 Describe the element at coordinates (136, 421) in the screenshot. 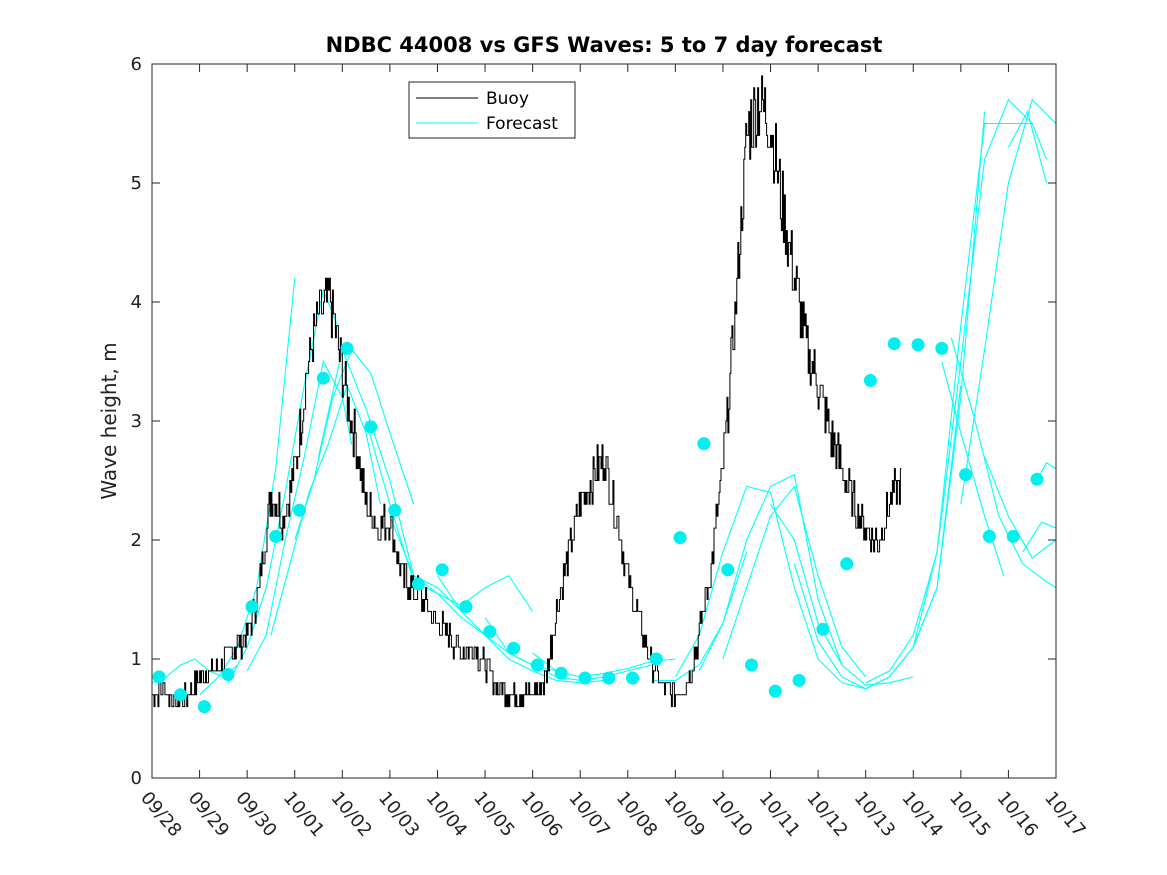

I see `y-tick-label: 3` at that location.